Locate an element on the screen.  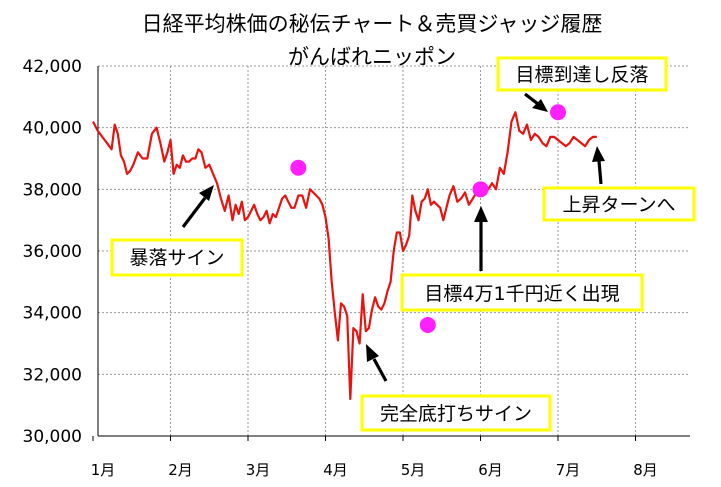
annotation-crash-signal-label: 暴落サイン is located at coordinates (176, 258).